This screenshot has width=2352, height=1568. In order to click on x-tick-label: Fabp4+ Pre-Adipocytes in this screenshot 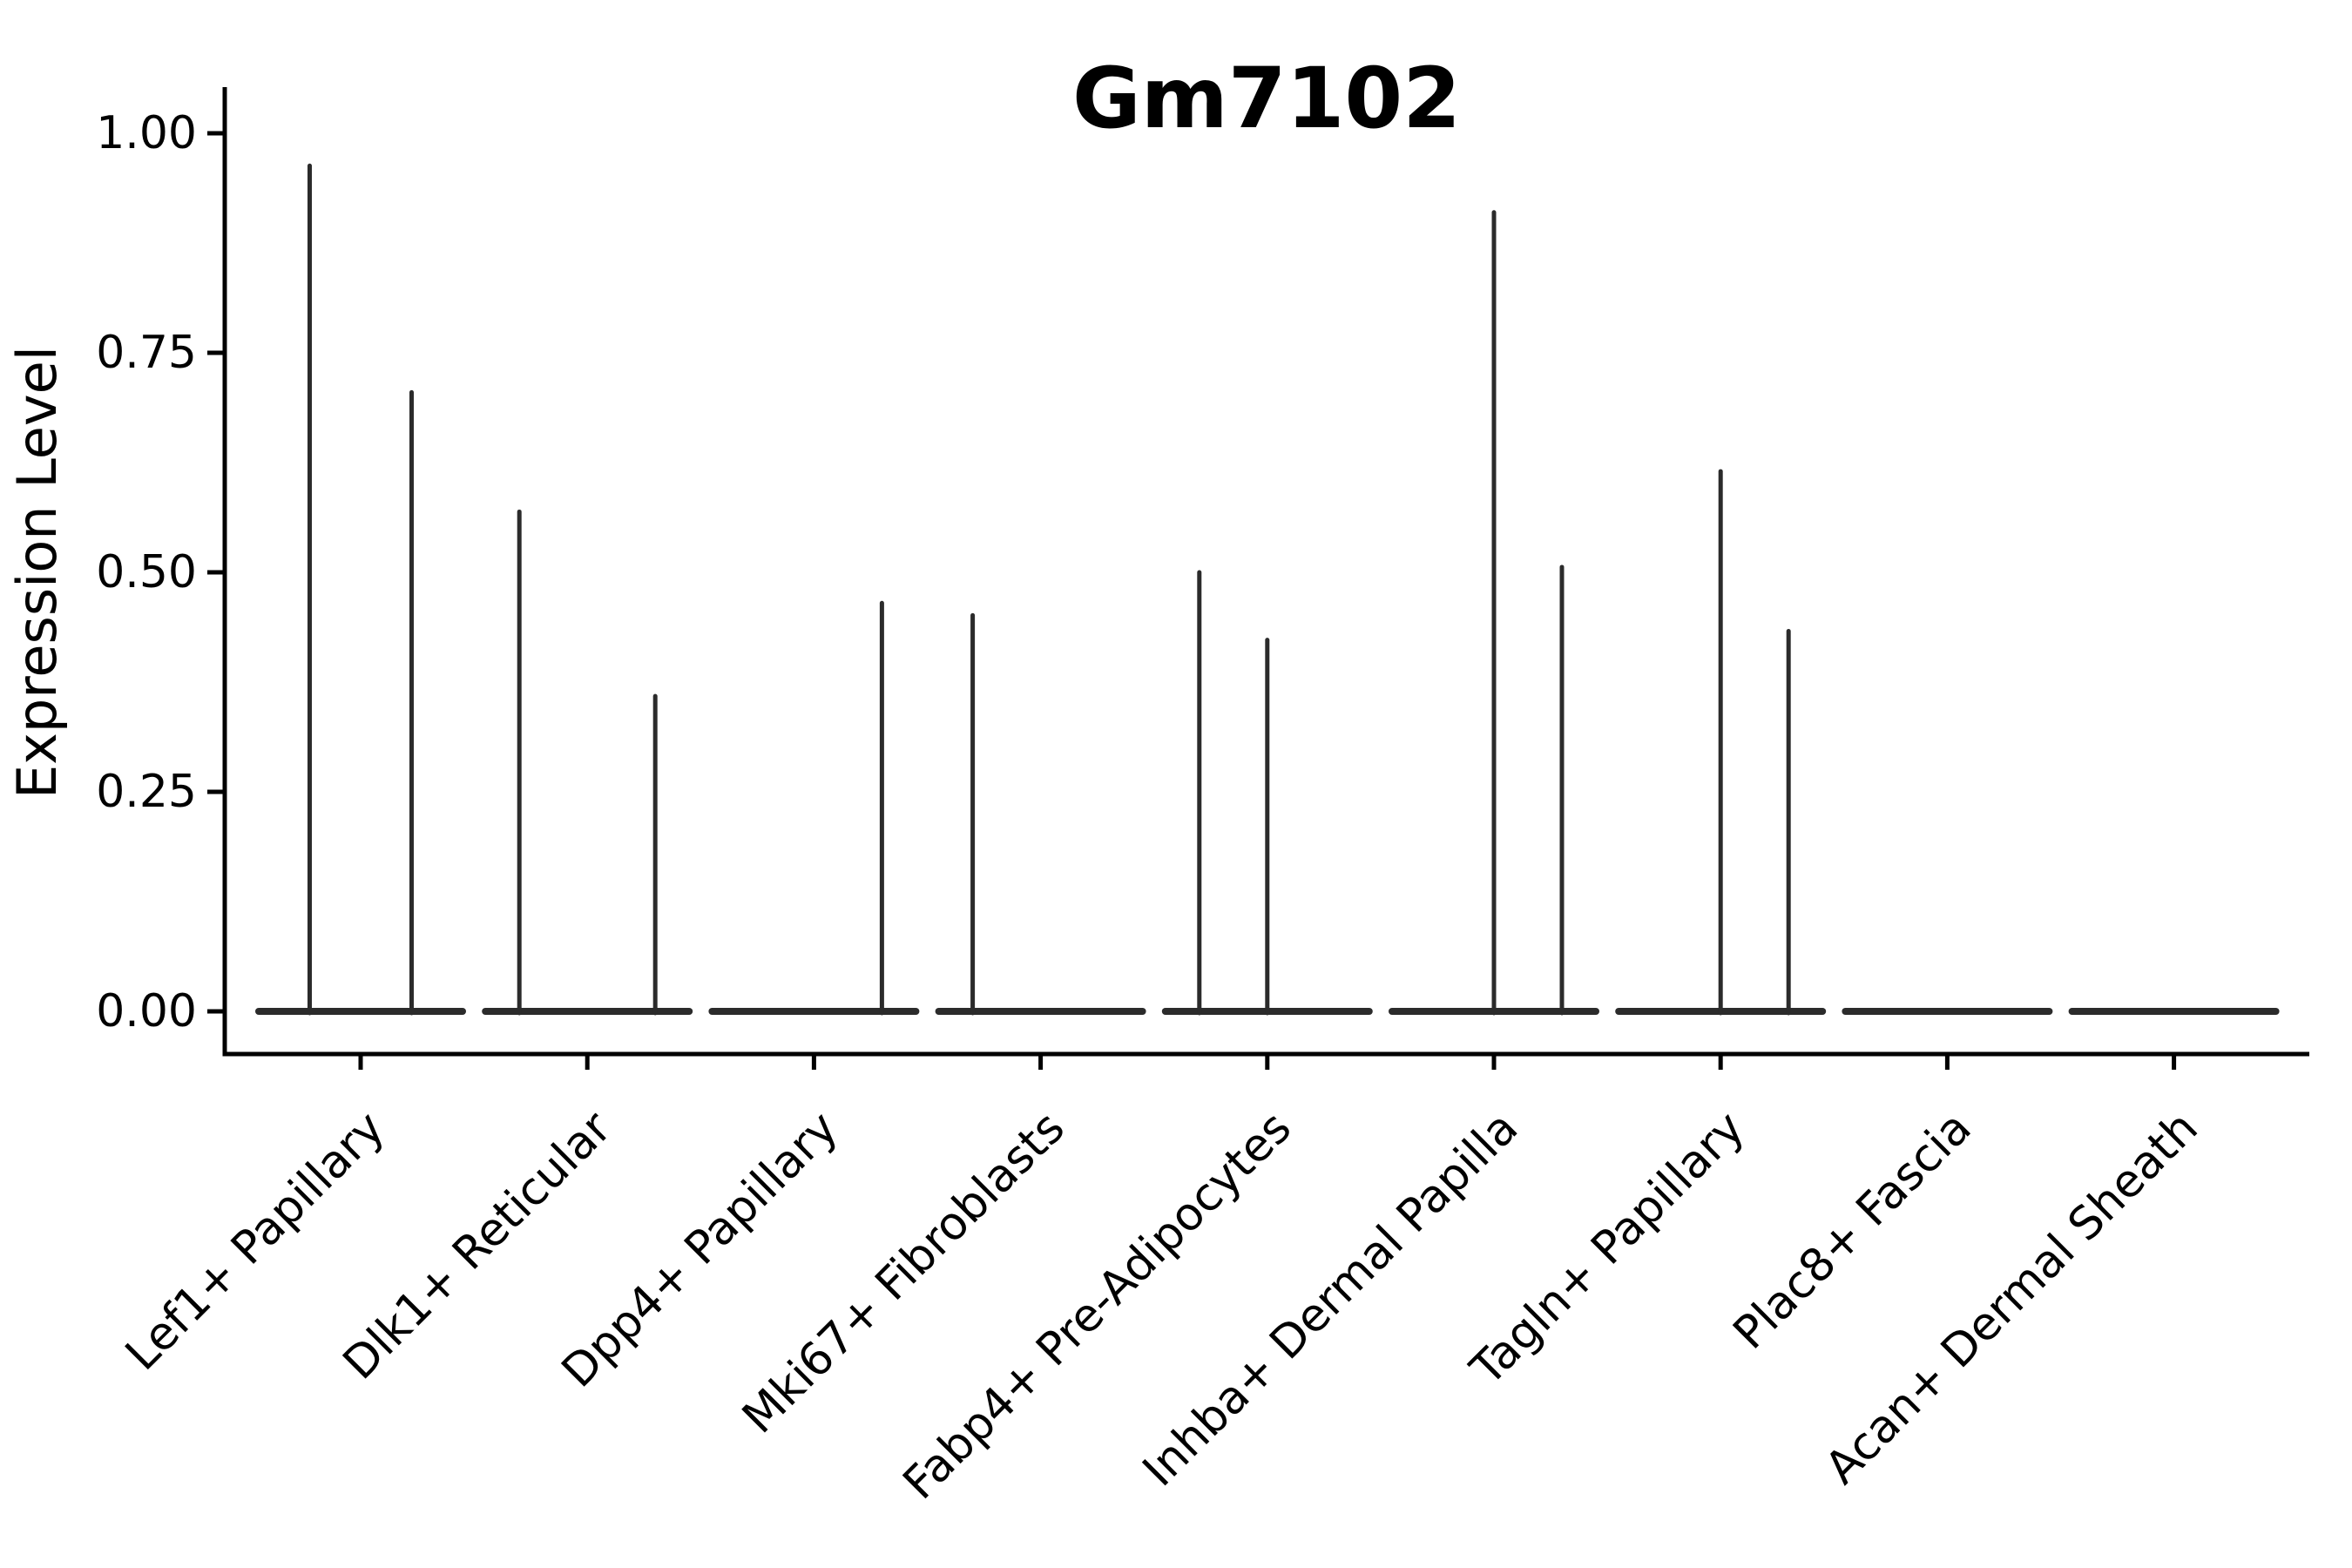, I will do `click(1097, 1306)`.